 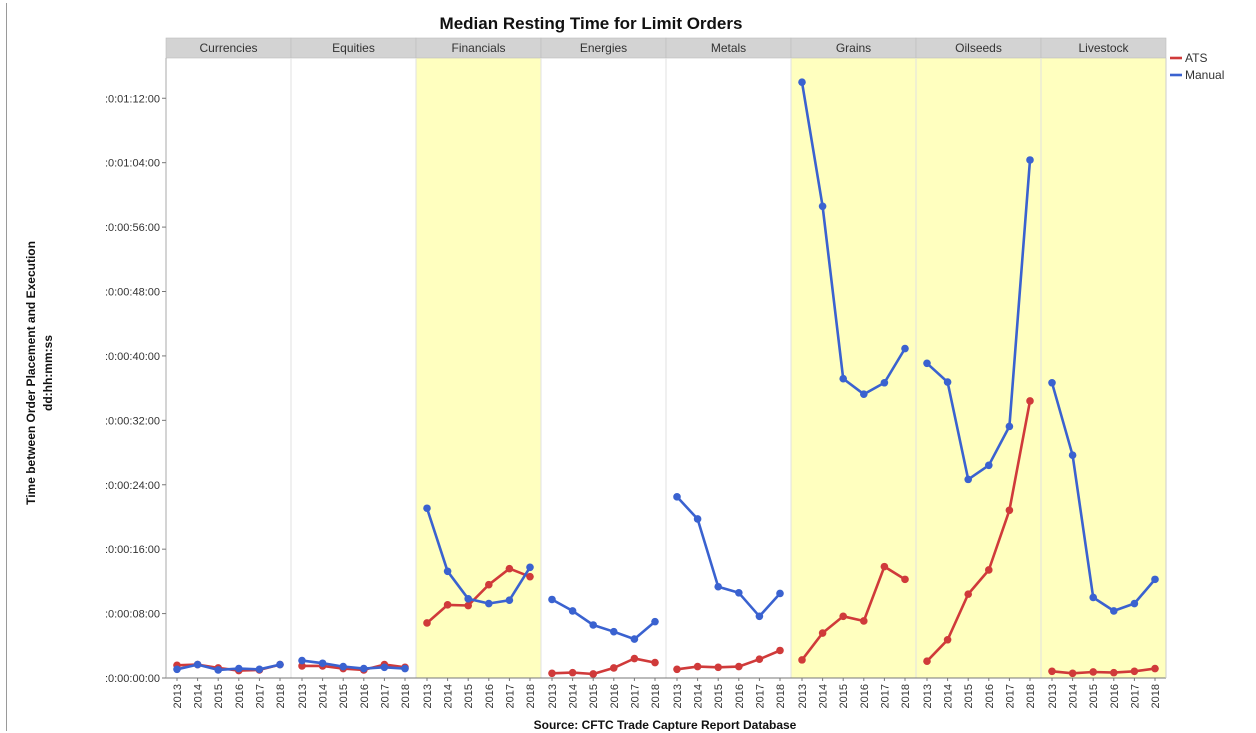 What do you see at coordinates (132, 164) in the screenshot?
I see `y-tick-label: :0:01:04:00` at bounding box center [132, 164].